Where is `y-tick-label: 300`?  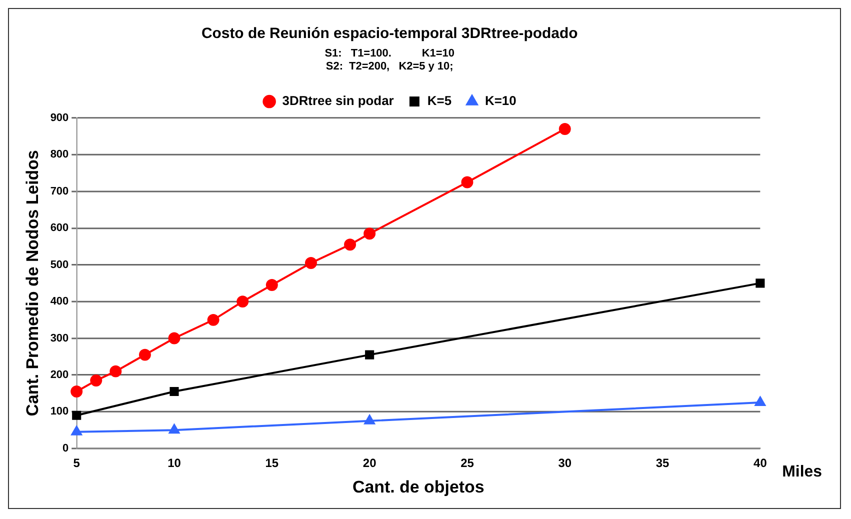
y-tick-label: 300 is located at coordinates (59, 338).